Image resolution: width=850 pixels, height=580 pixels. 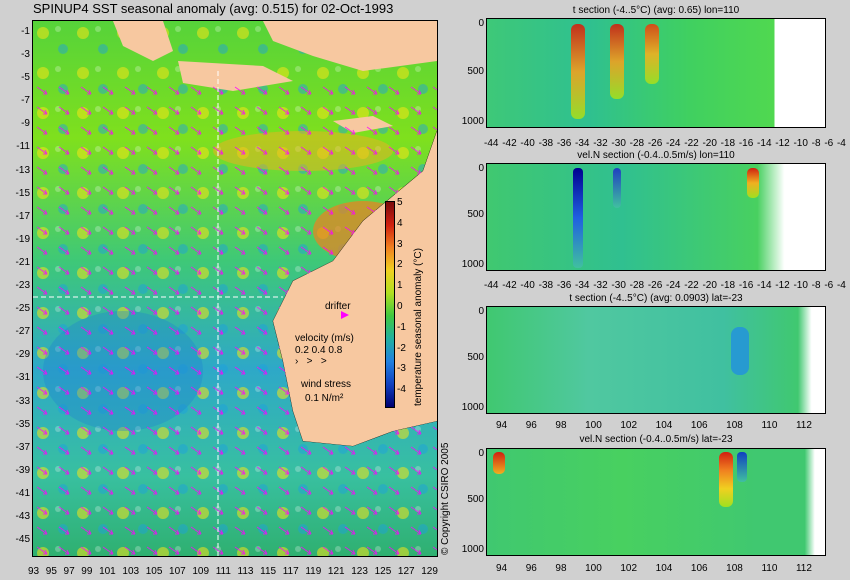 I want to click on map-y-tick: -33, so click(x=22, y=401).